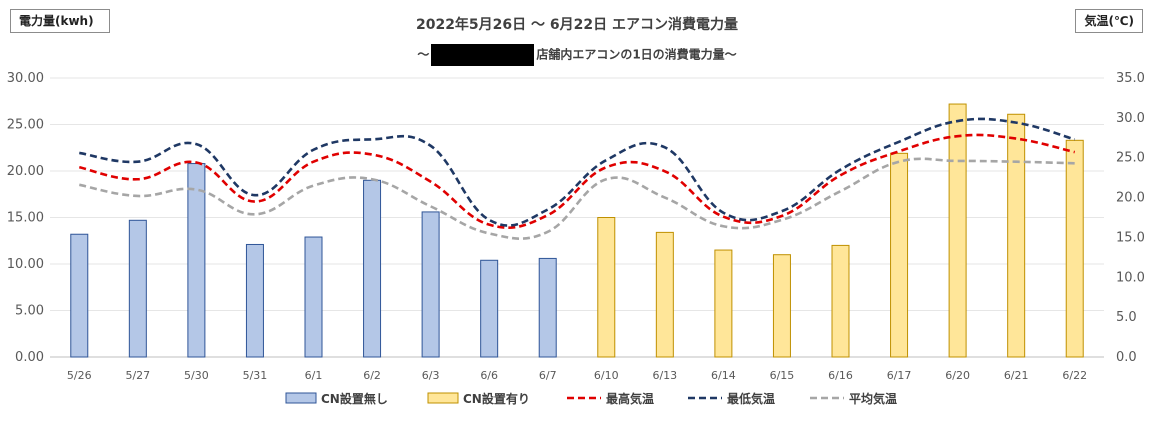 Image resolution: width=1154 pixels, height=423 pixels. What do you see at coordinates (25, 171) in the screenshot?
I see `y-tick-label-left: 20.00` at bounding box center [25, 171].